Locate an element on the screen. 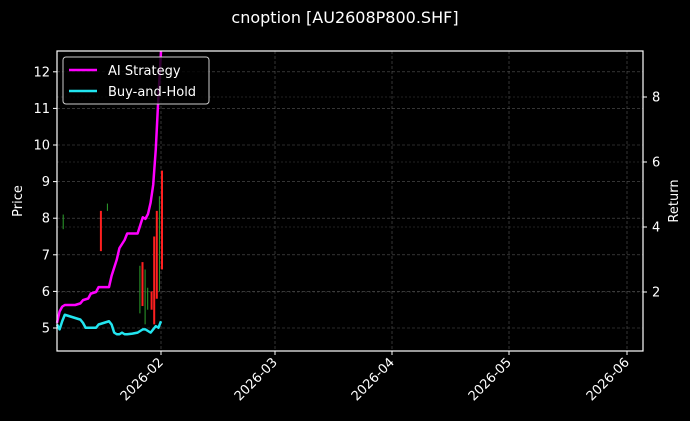 The image size is (690, 421). y-axis-left-label: Price is located at coordinates (18, 201).